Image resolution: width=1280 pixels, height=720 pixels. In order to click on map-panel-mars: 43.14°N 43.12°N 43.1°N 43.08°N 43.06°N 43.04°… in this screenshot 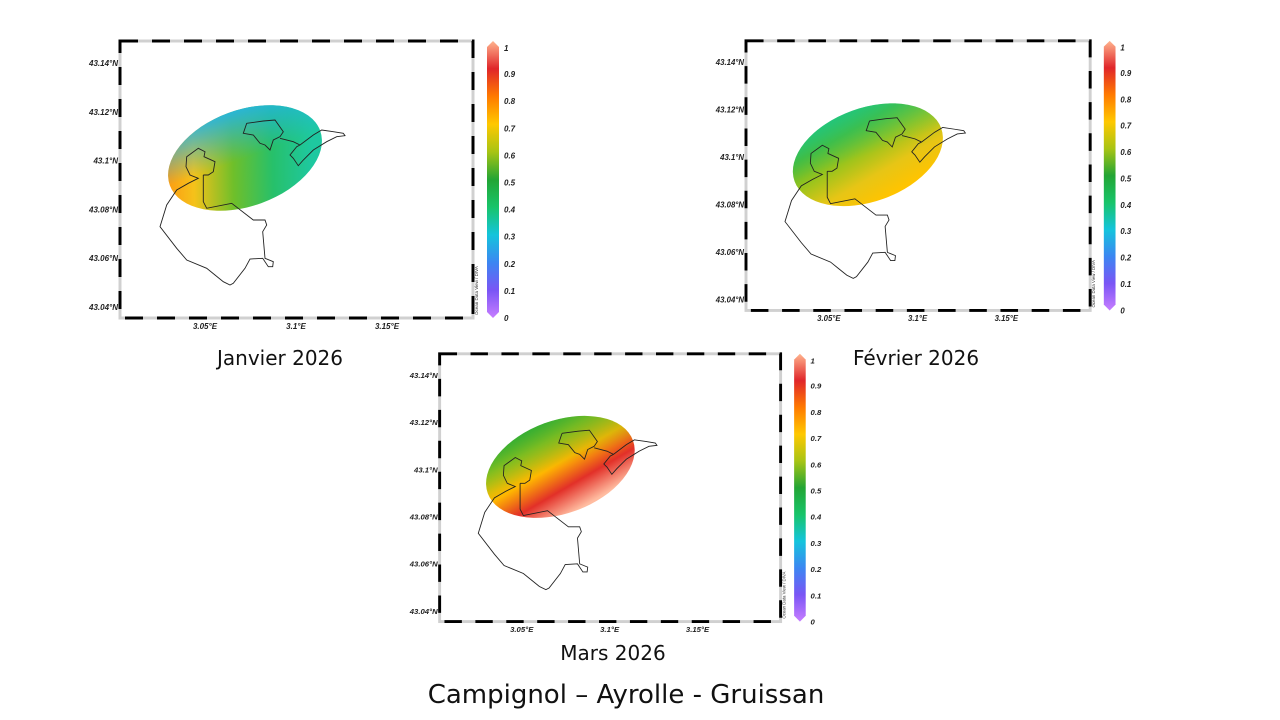, I will do `click(613, 493)`.